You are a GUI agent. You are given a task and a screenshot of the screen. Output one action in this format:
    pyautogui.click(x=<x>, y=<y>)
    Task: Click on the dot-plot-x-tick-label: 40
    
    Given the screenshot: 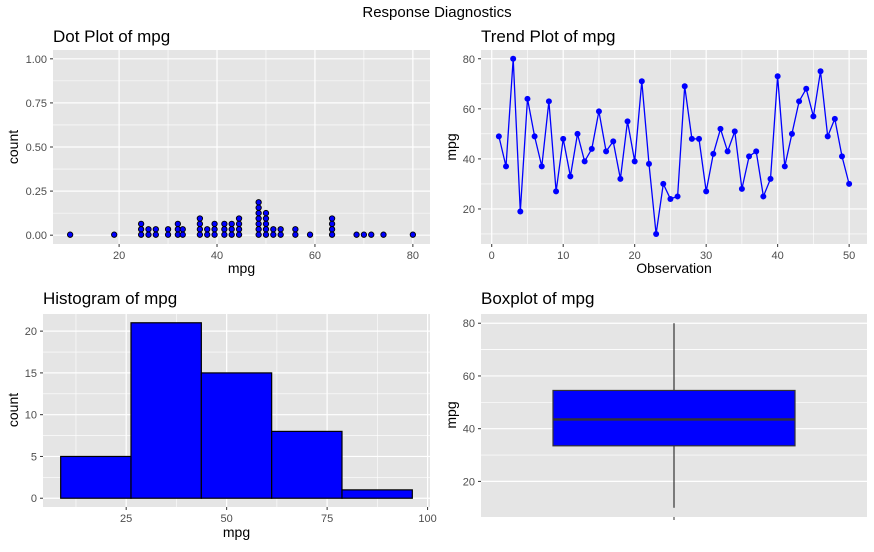 What is the action you would take?
    pyautogui.click(x=217, y=256)
    